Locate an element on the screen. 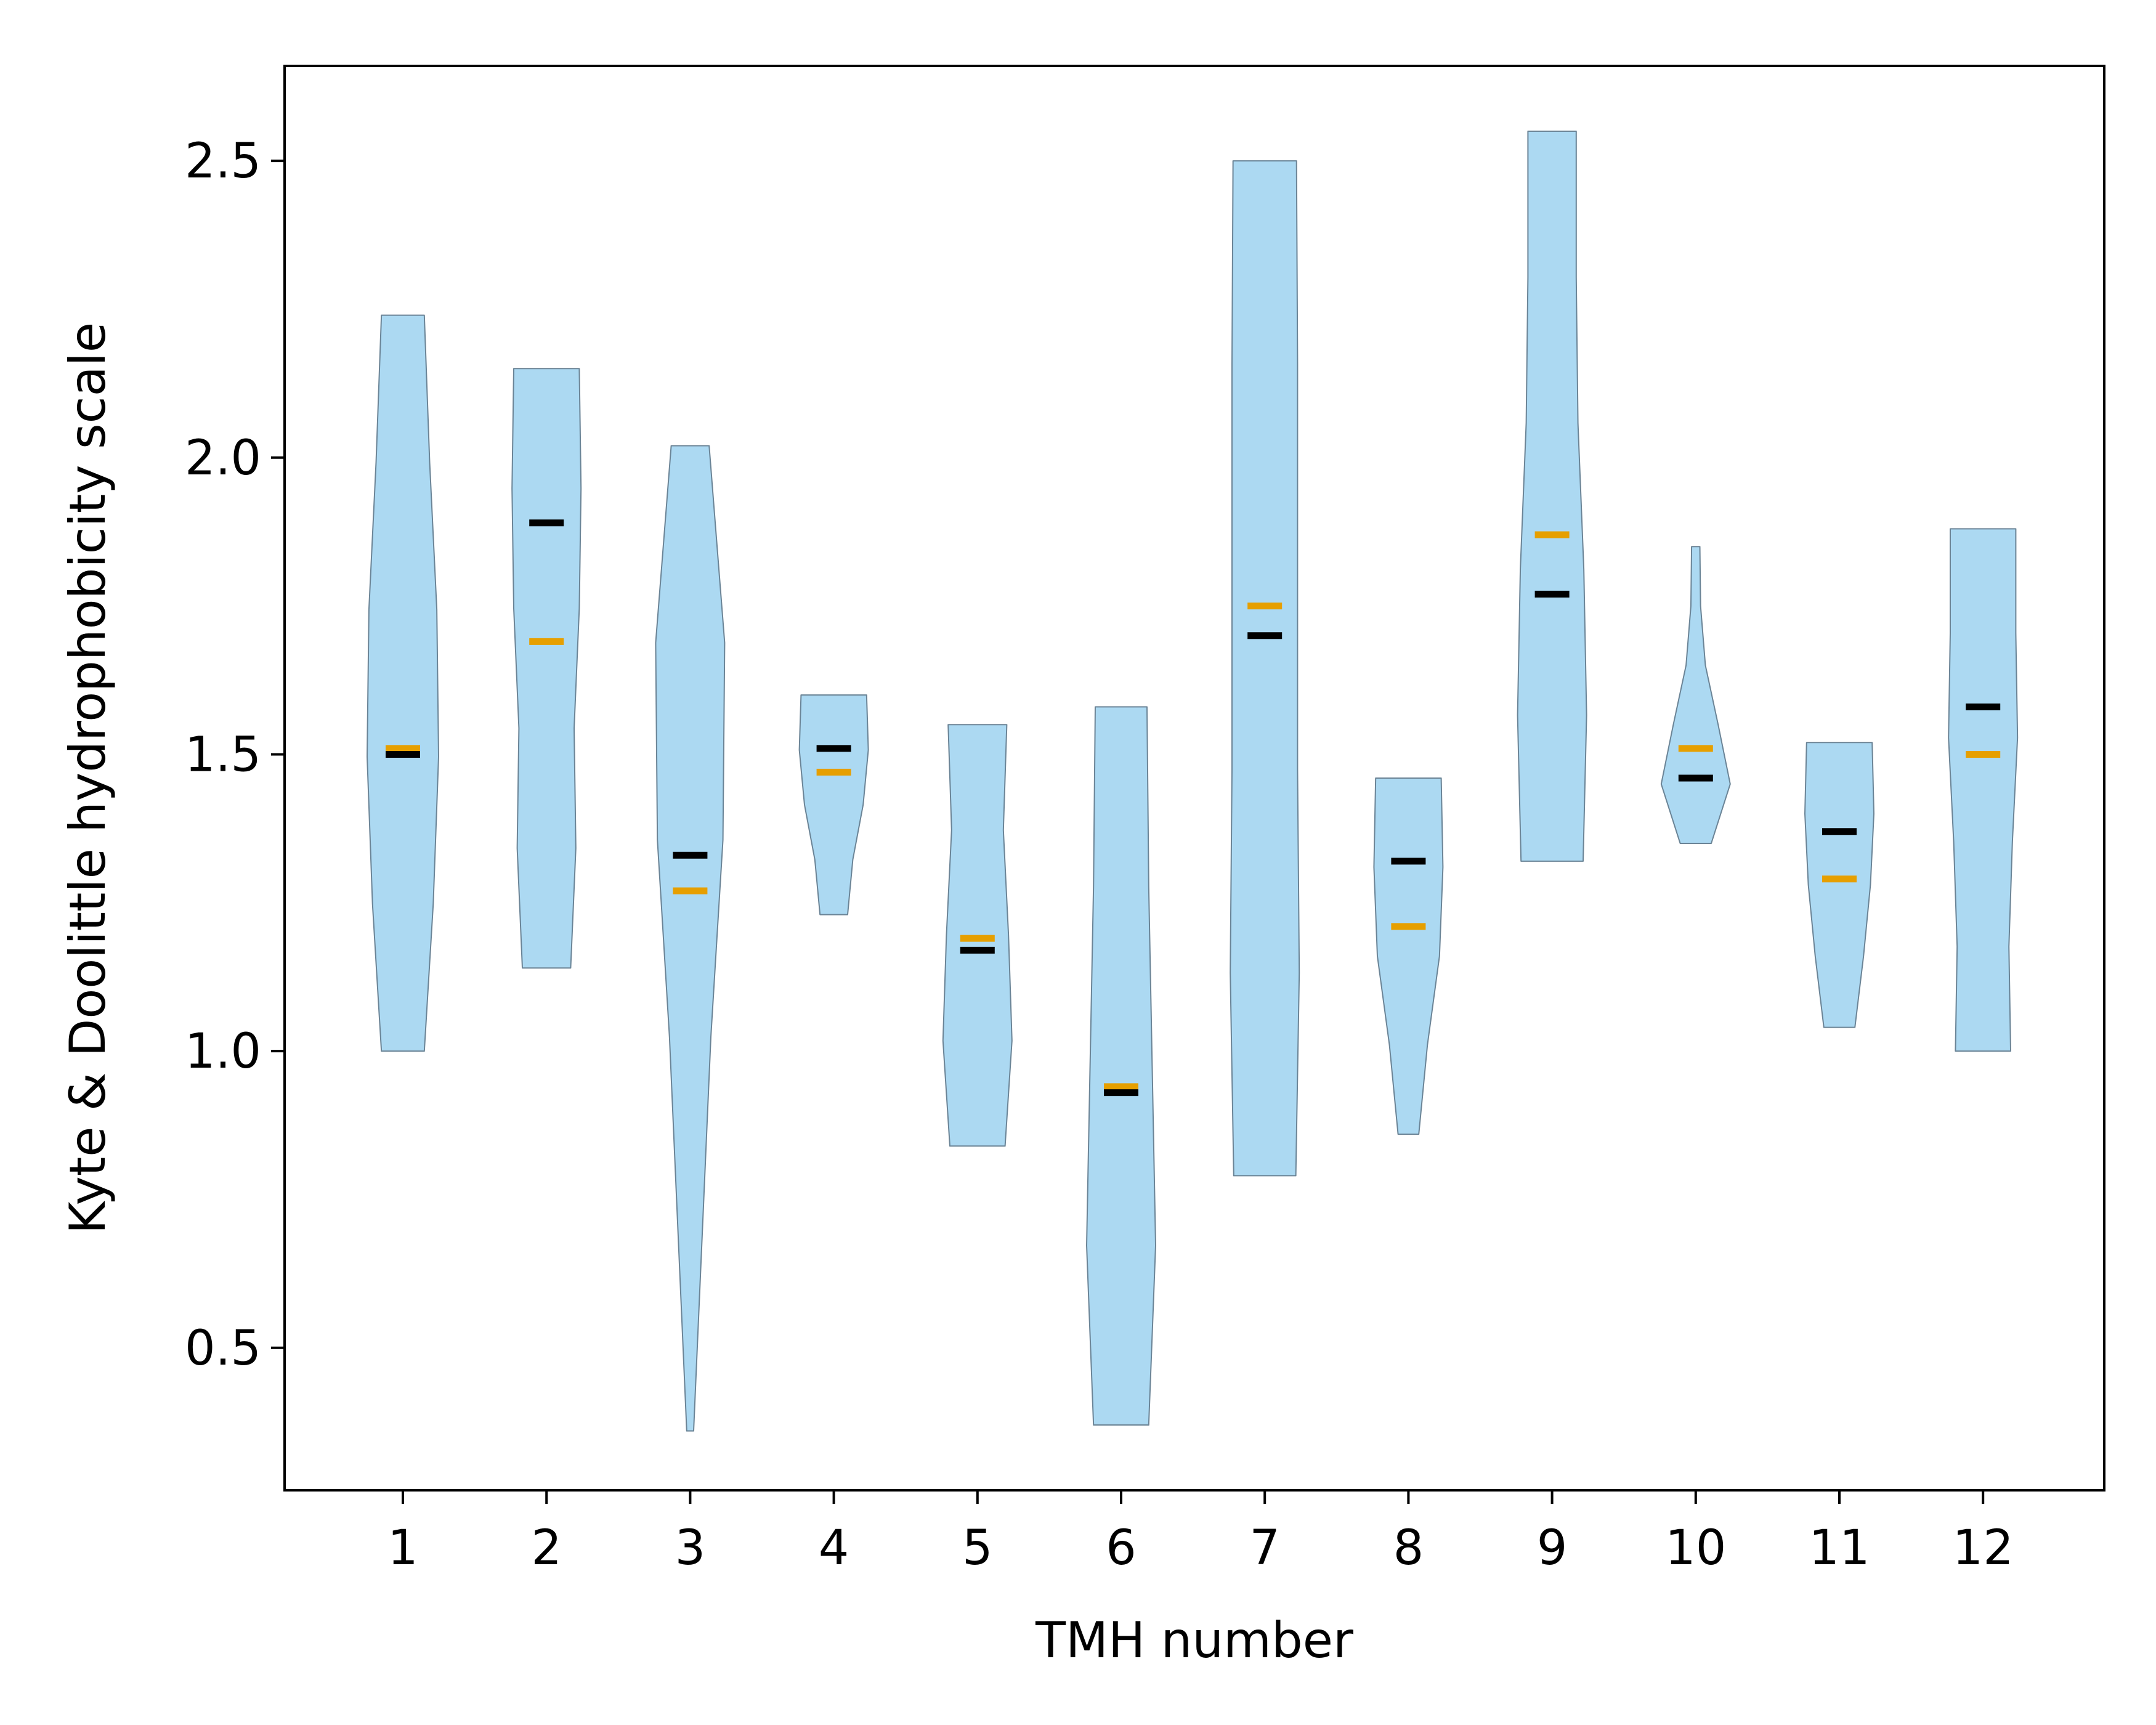 The width and height of the screenshot is (2156, 1725). y-axis-label: Kyte & Doolittle hydrophobicity scale is located at coordinates (87, 778).